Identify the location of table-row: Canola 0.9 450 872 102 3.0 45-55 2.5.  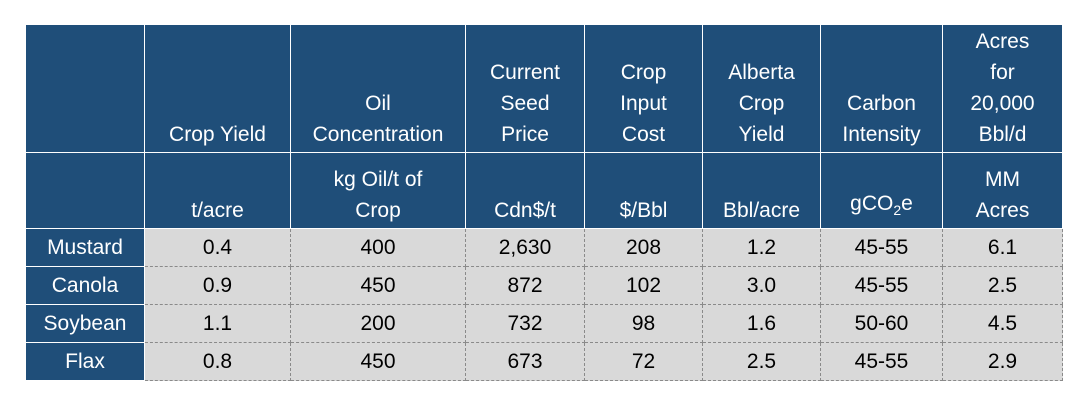
(544, 285).